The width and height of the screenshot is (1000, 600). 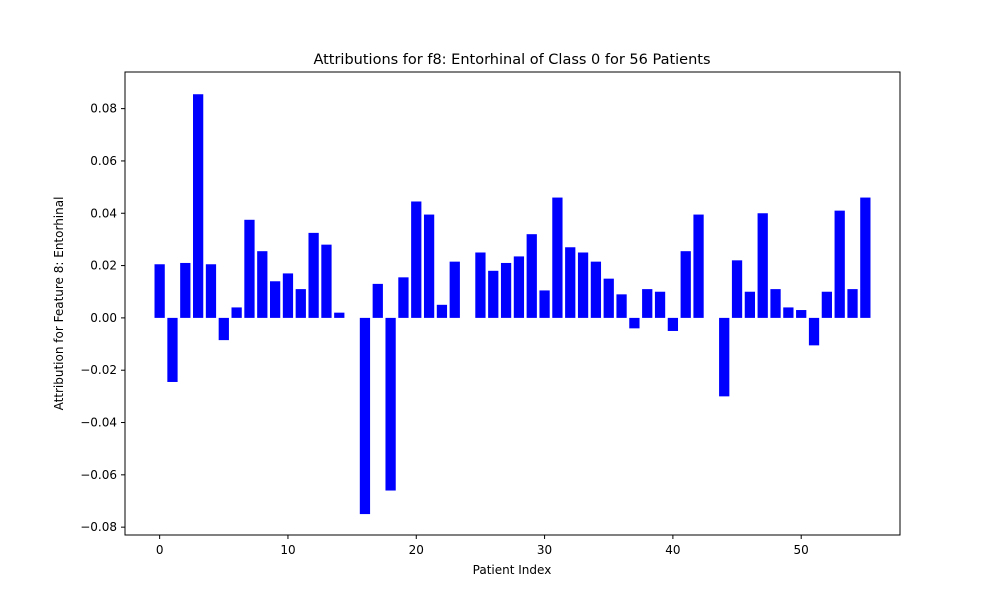 I want to click on x-axis: 0 10 20 30 40 50, so click(x=482, y=546).